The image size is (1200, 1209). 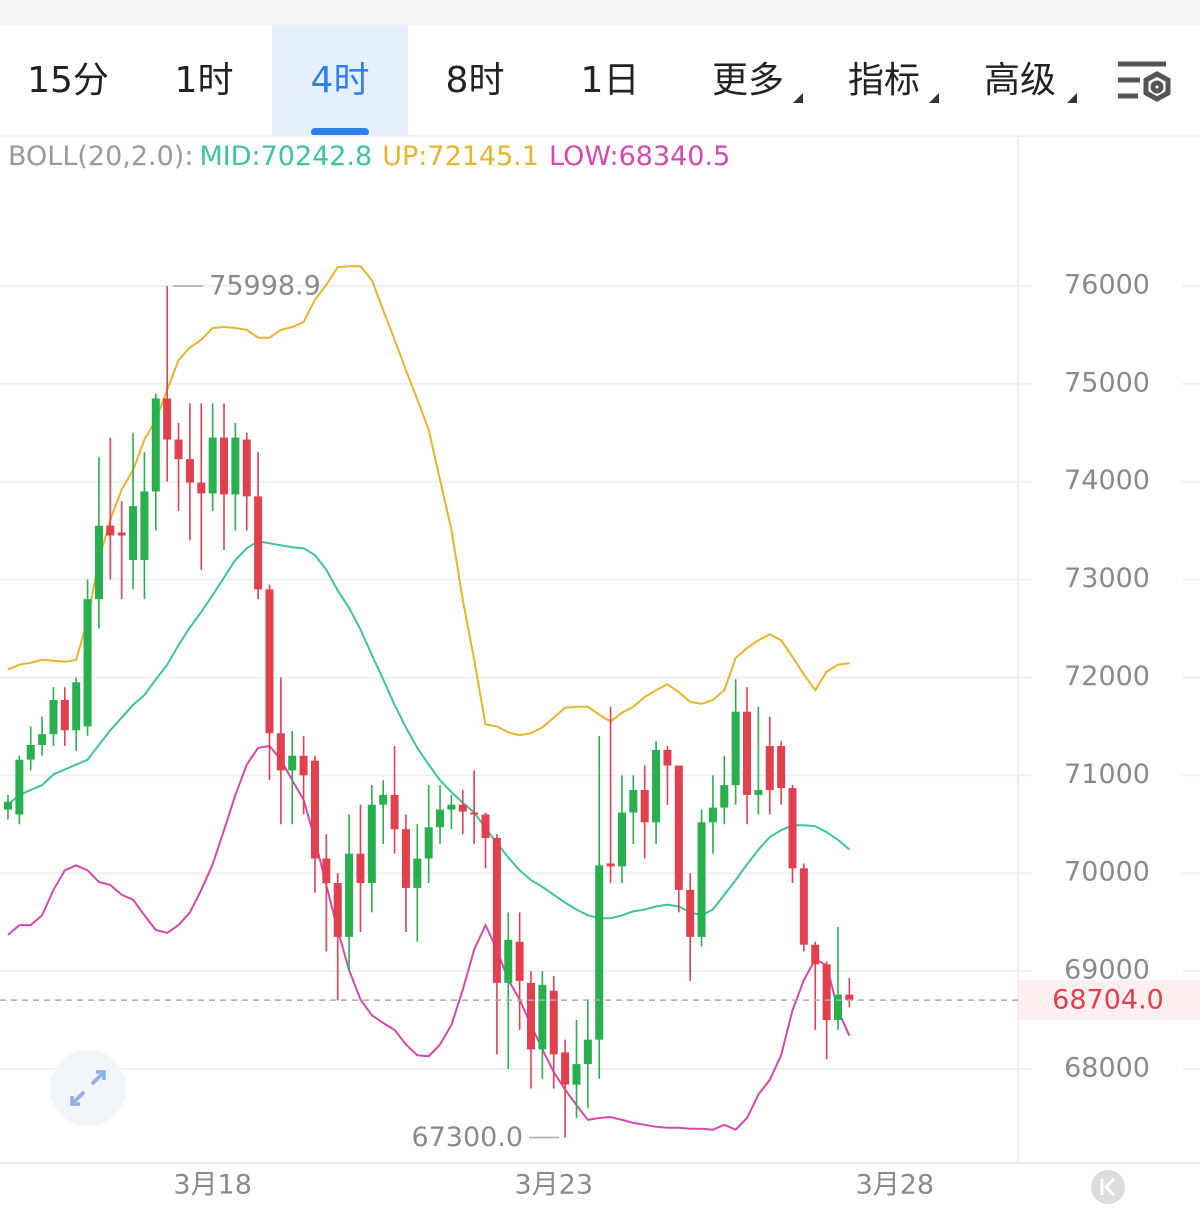 I want to click on legend-entry: MID:70242.8, so click(x=285, y=156).